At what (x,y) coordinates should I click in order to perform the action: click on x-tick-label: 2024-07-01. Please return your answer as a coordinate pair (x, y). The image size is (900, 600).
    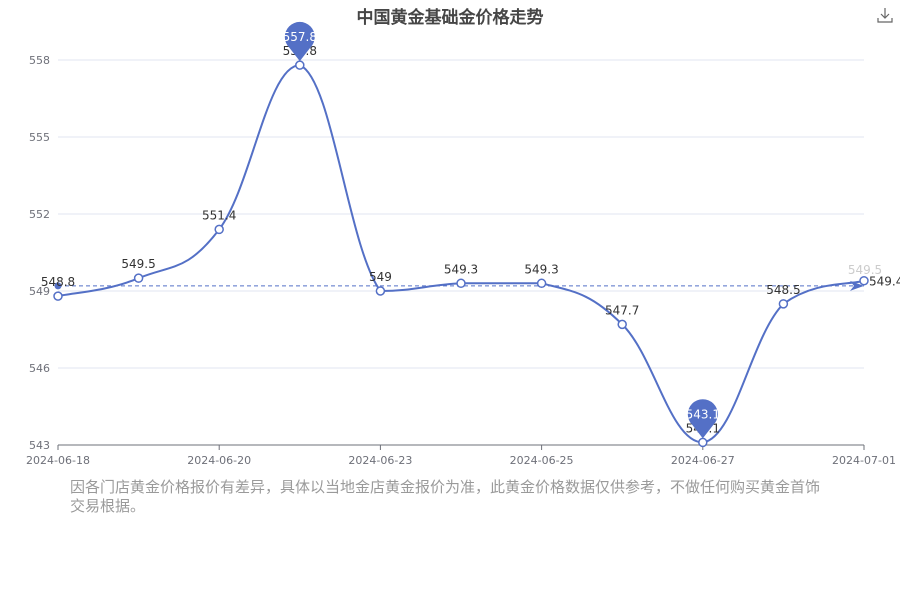
    Looking at the image, I should click on (864, 460).